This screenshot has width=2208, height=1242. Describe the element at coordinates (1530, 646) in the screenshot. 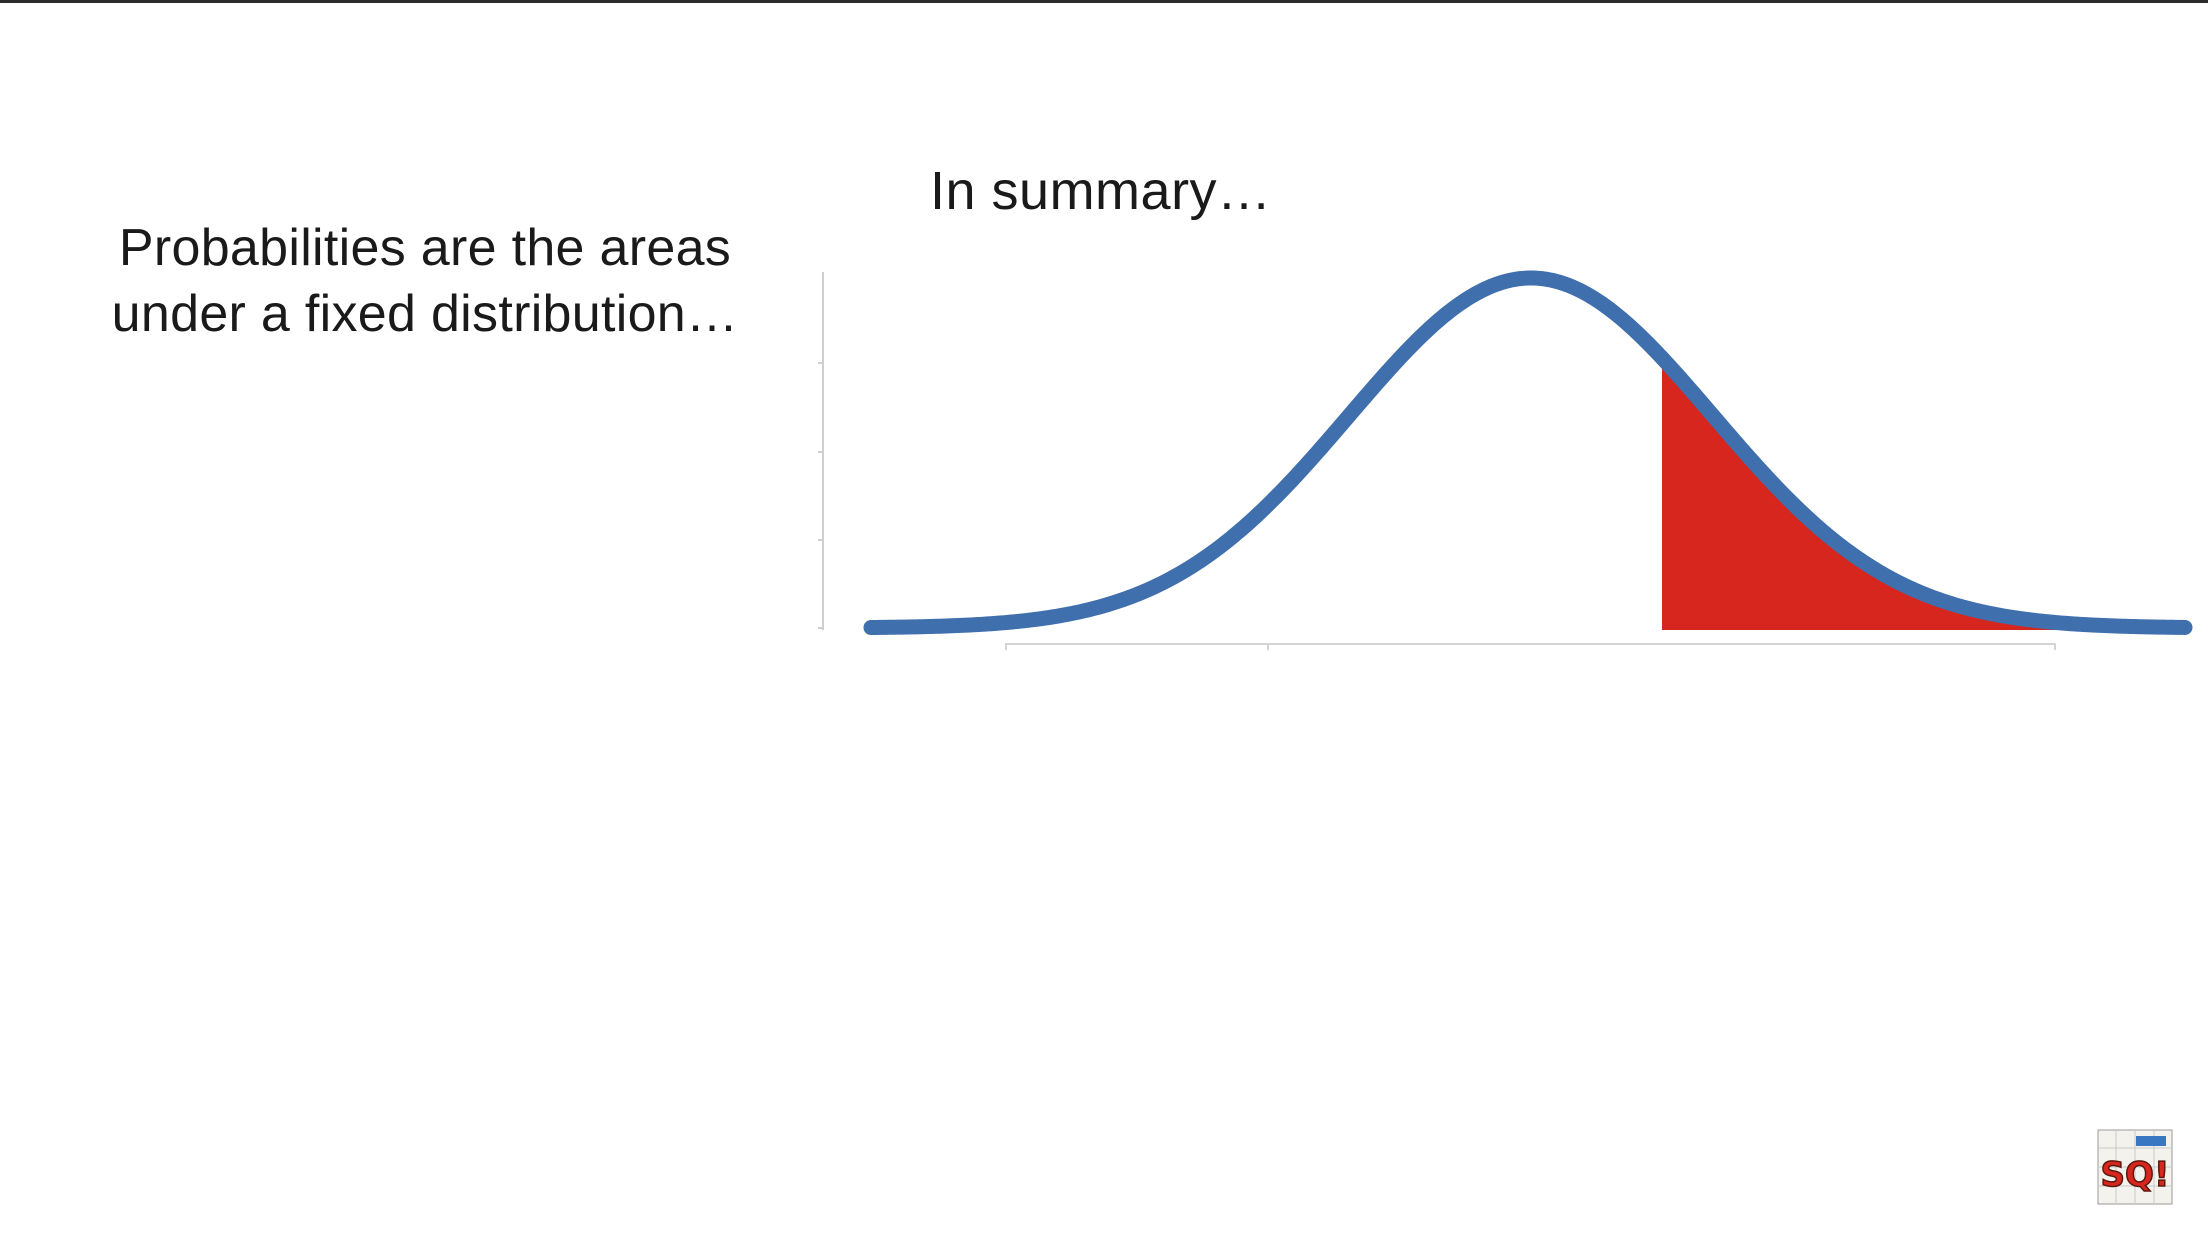

I see `x-axis` at that location.